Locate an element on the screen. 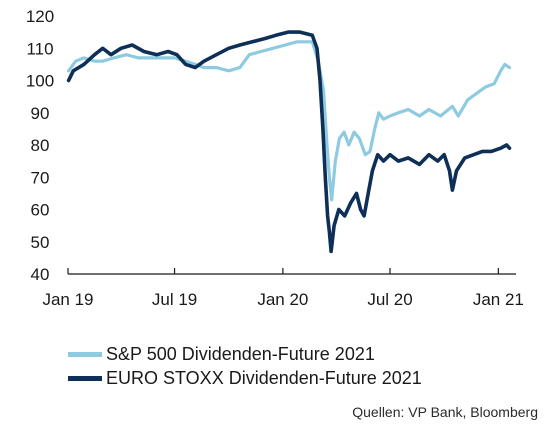 Image resolution: width=560 pixels, height=430 pixels. legend-swatch-eurostoxx is located at coordinates (85, 378).